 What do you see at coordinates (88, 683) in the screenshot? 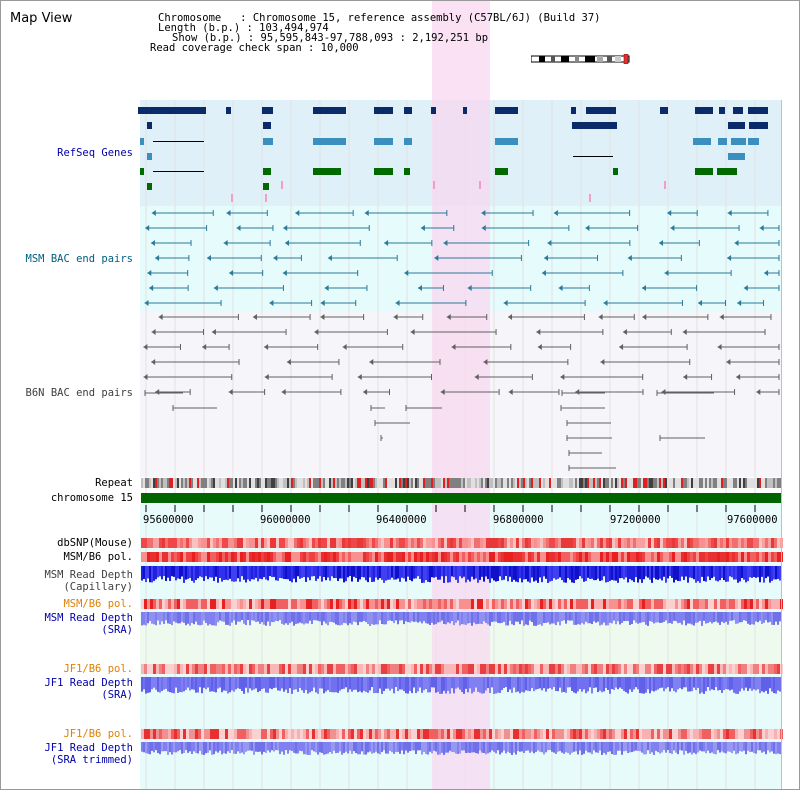
I see `jf1-depth-sra-label: JF1 Read Depth` at bounding box center [88, 683].